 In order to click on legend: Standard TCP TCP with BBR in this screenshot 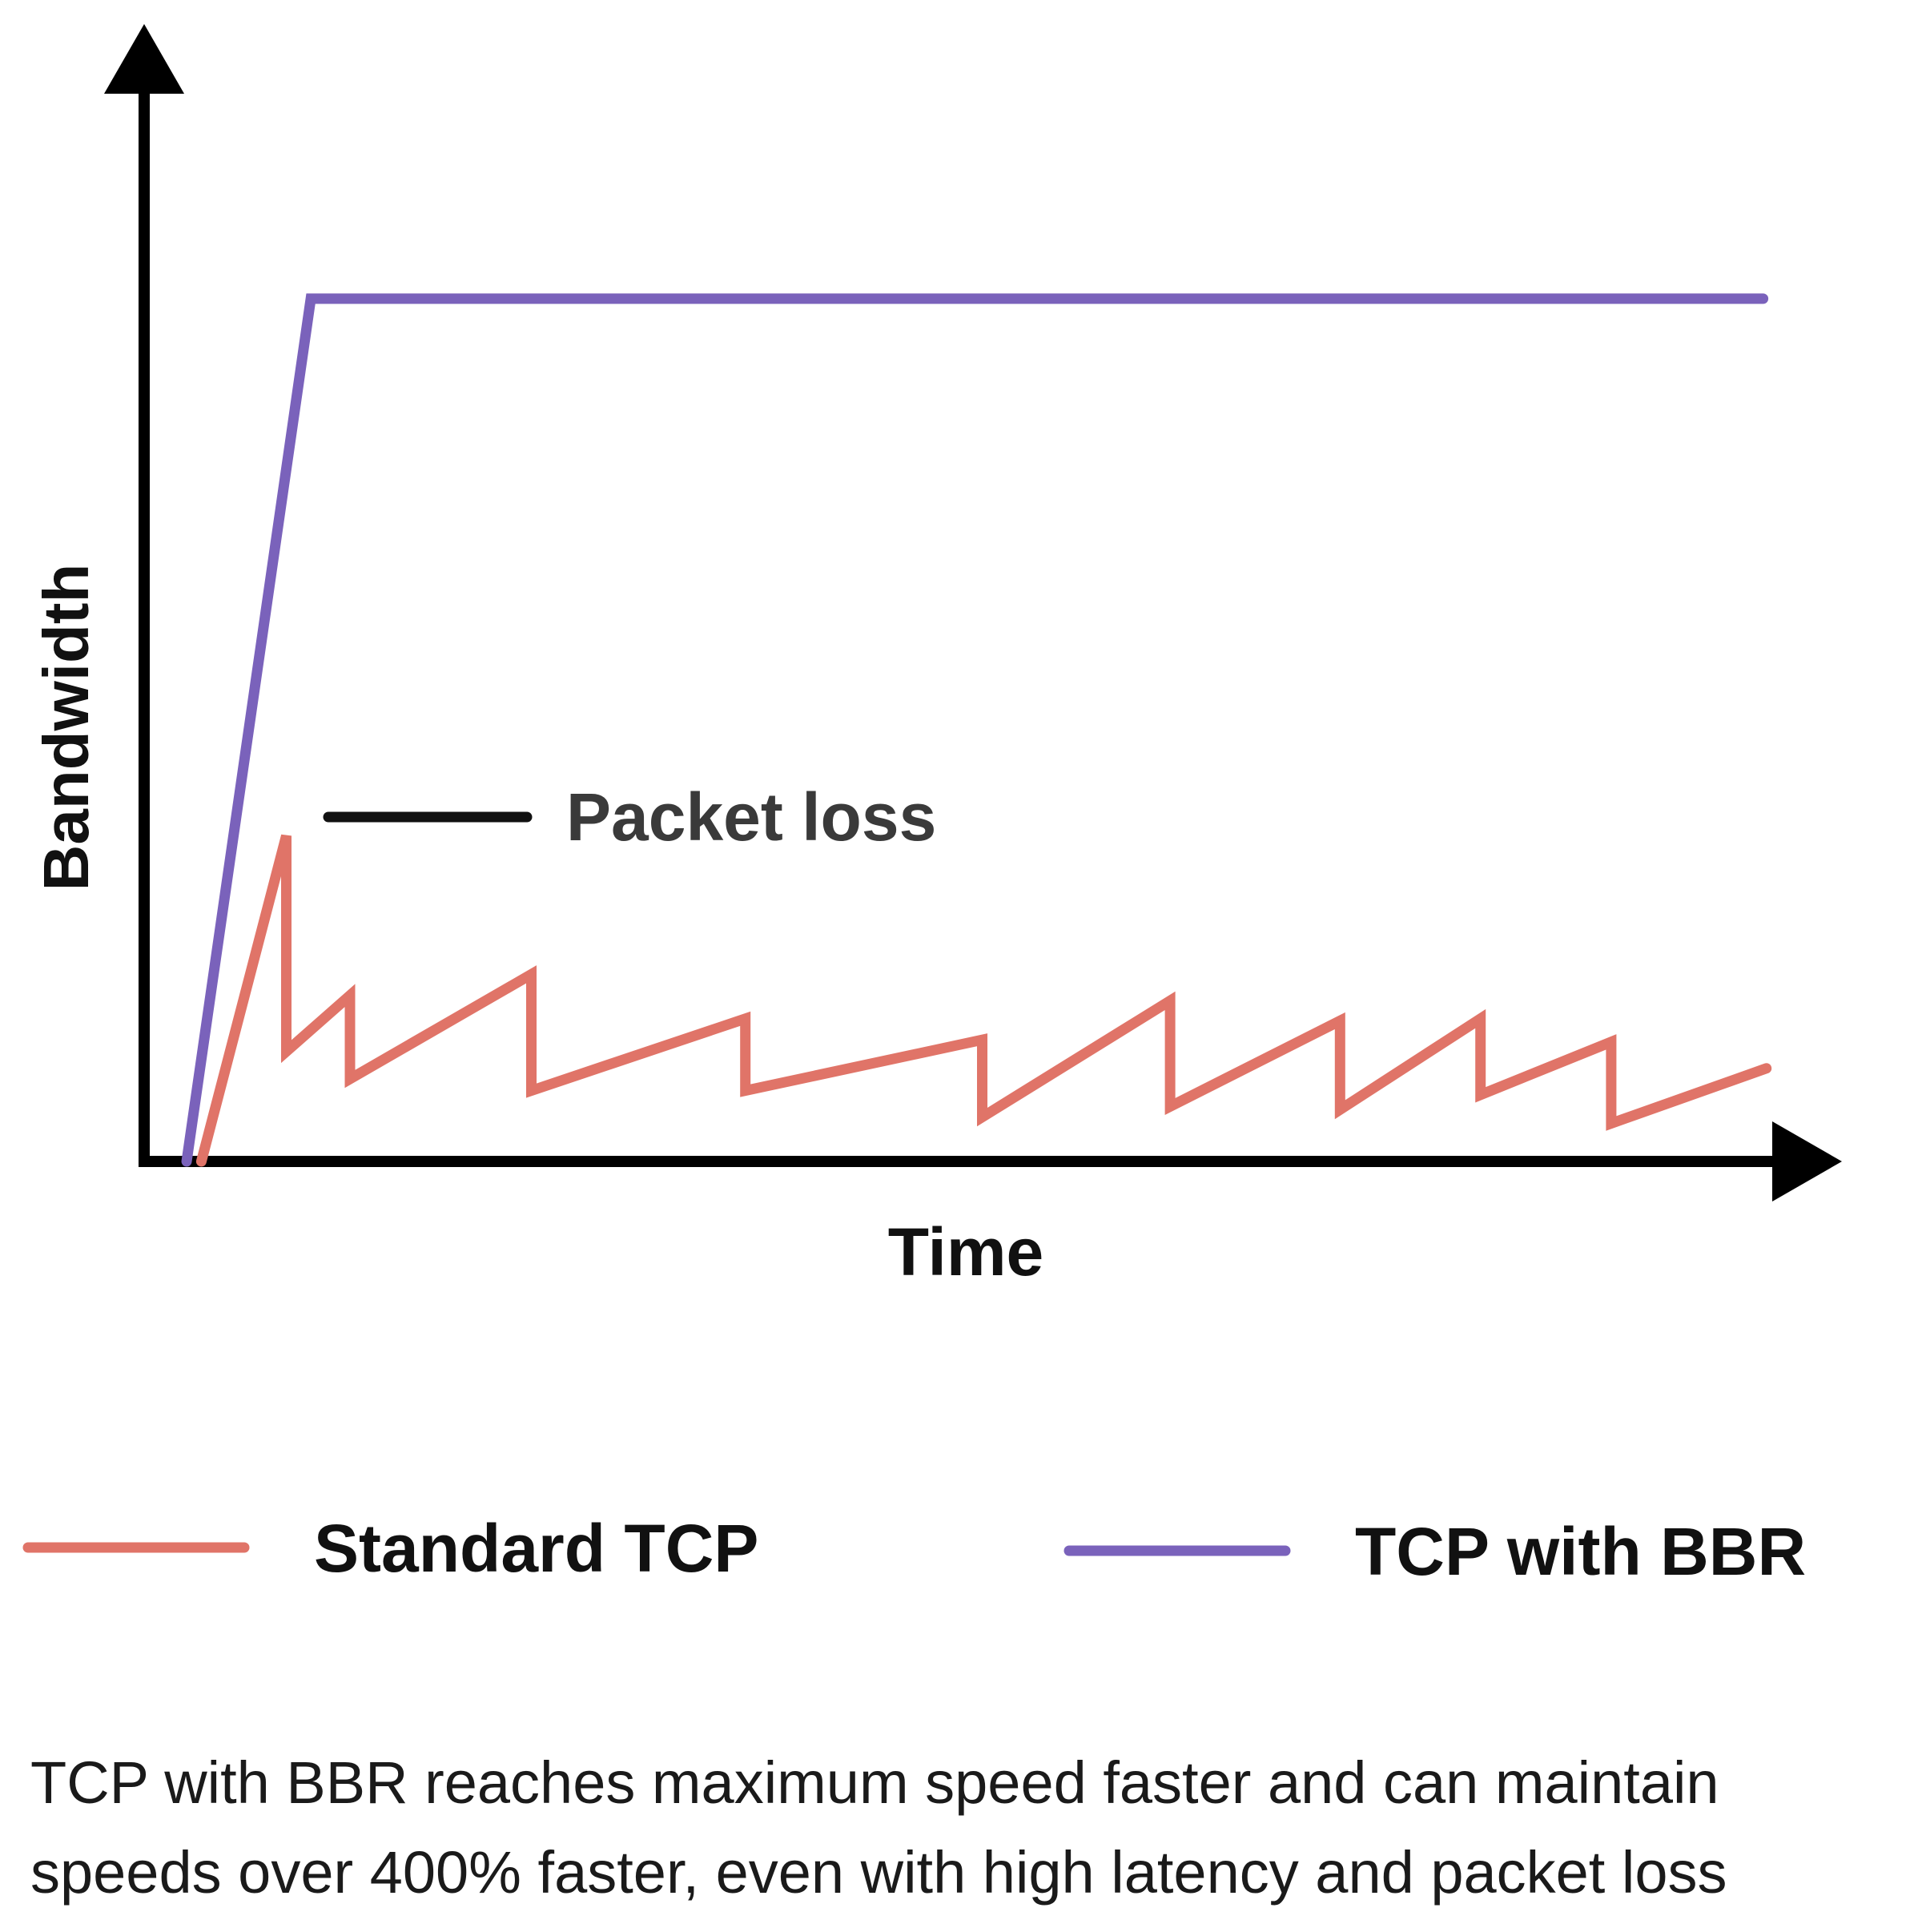, I will do `click(914, 1550)`.